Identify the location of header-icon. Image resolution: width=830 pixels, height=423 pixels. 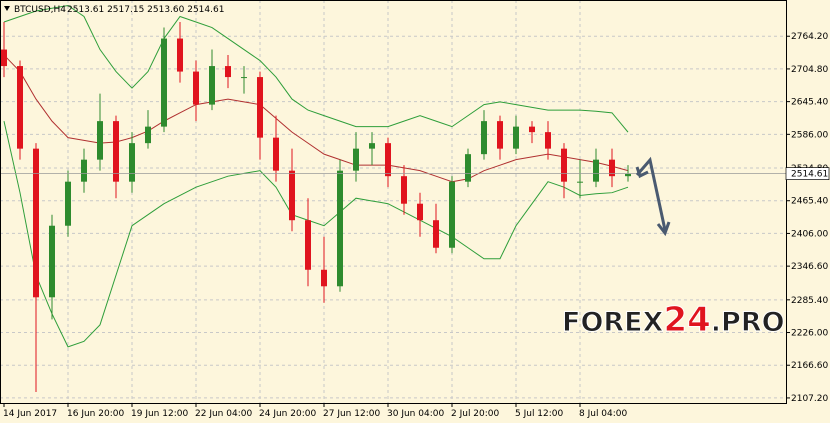
(7, 8).